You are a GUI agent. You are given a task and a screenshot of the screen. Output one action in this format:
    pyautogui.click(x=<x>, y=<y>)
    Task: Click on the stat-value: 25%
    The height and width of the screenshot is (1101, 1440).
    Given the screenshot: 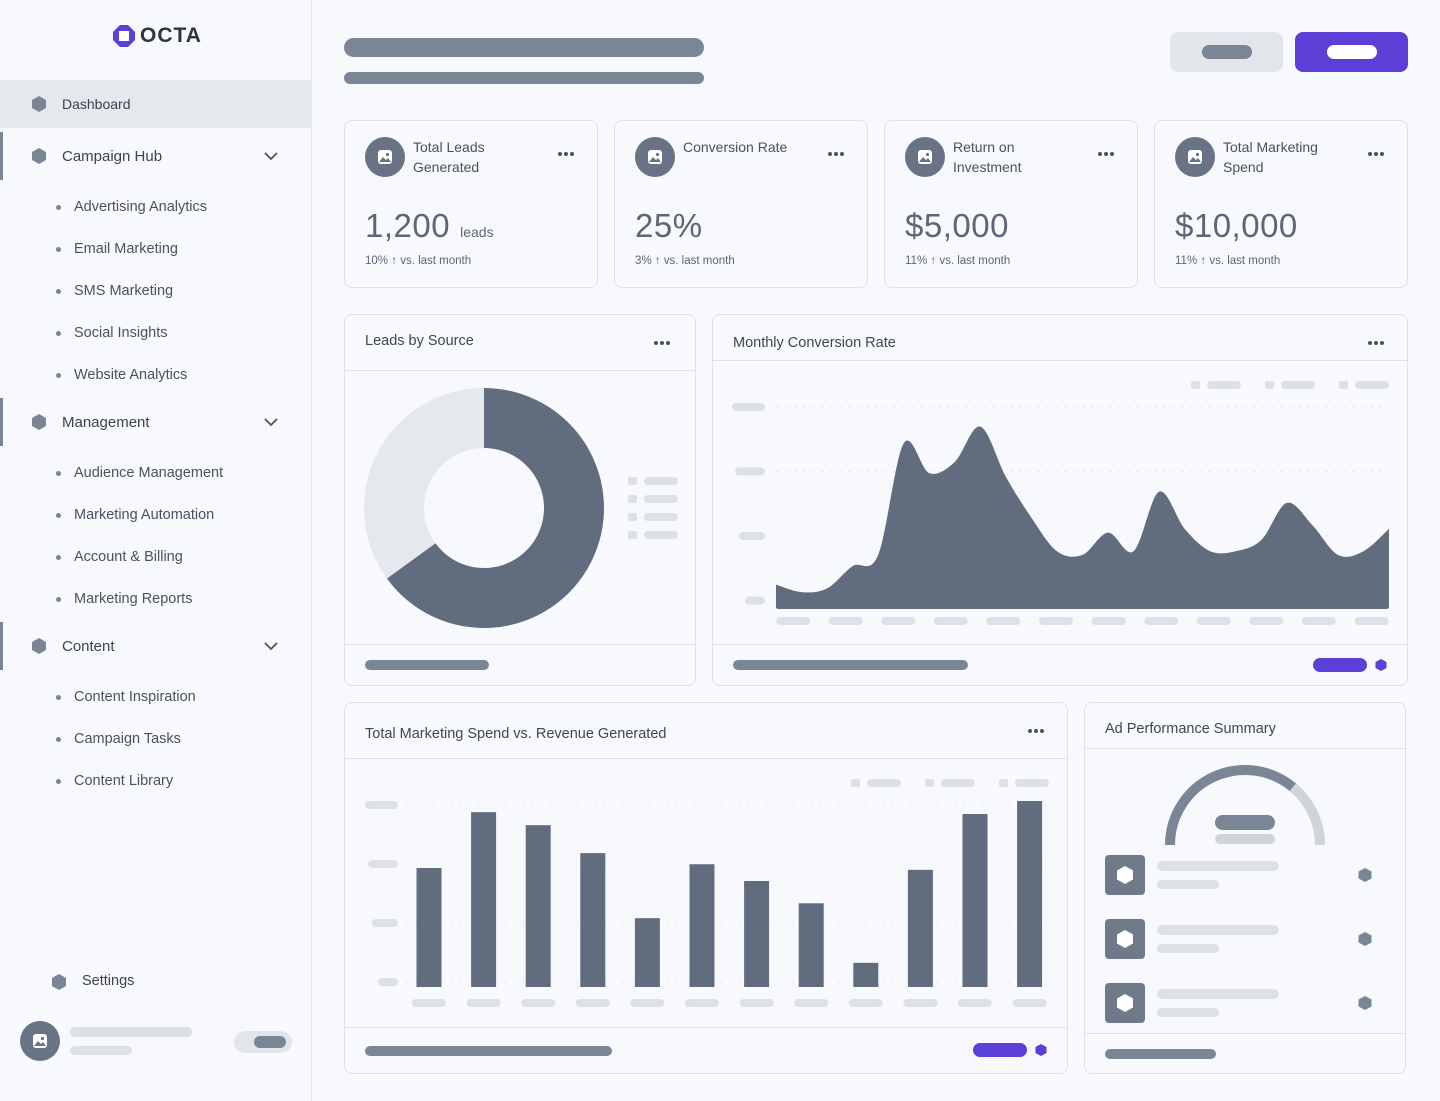 What is the action you would take?
    pyautogui.click(x=669, y=225)
    